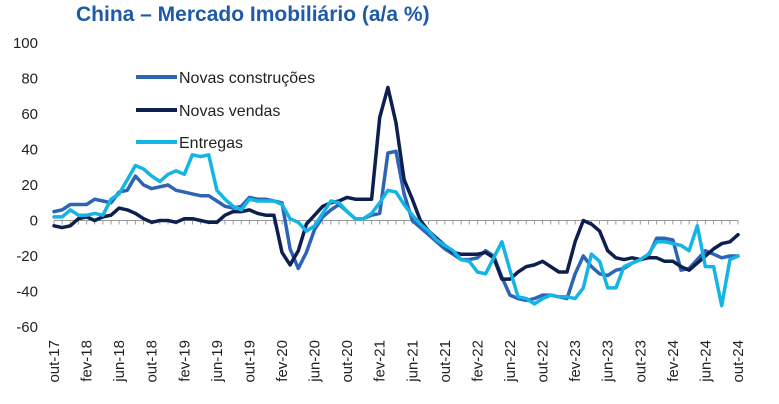  I want to click on y-tick-label: -60, so click(27, 327).